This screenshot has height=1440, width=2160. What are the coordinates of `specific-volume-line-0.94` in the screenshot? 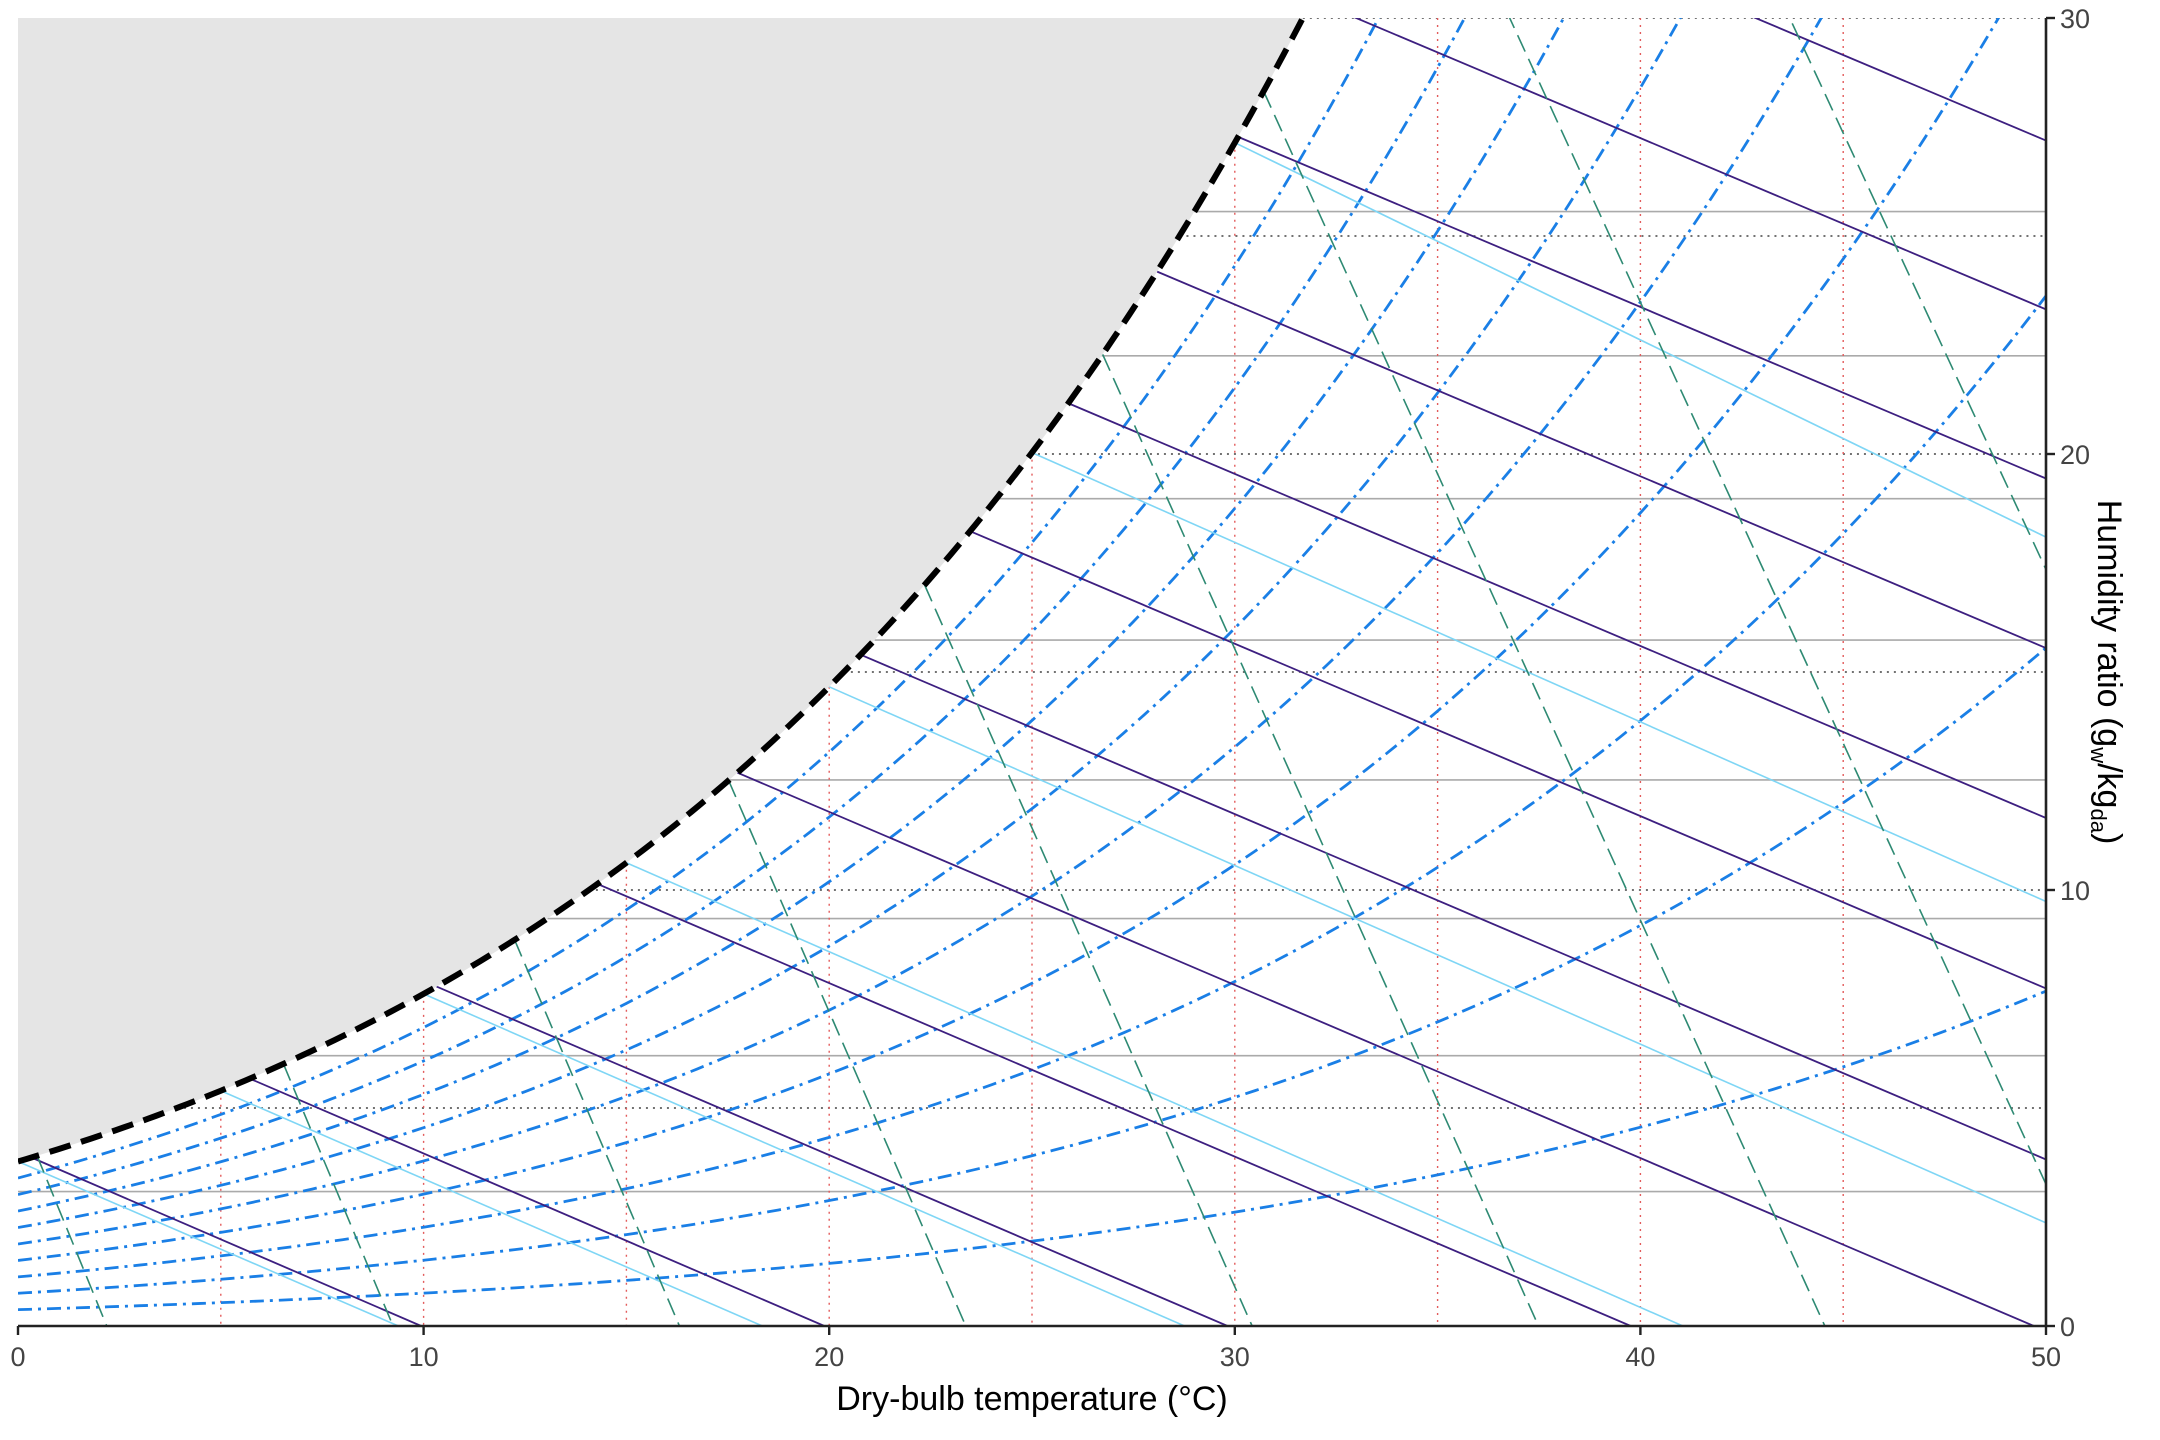 It's located at (1917, 295).